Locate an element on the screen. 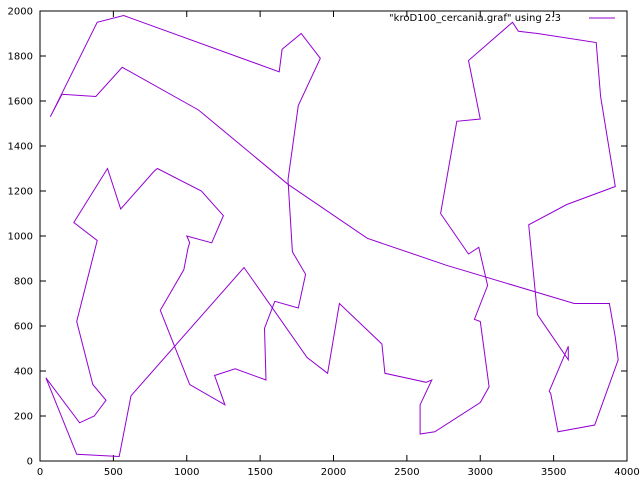 This screenshot has height=485, width=640. x-tick-label: 500 is located at coordinates (113, 472).